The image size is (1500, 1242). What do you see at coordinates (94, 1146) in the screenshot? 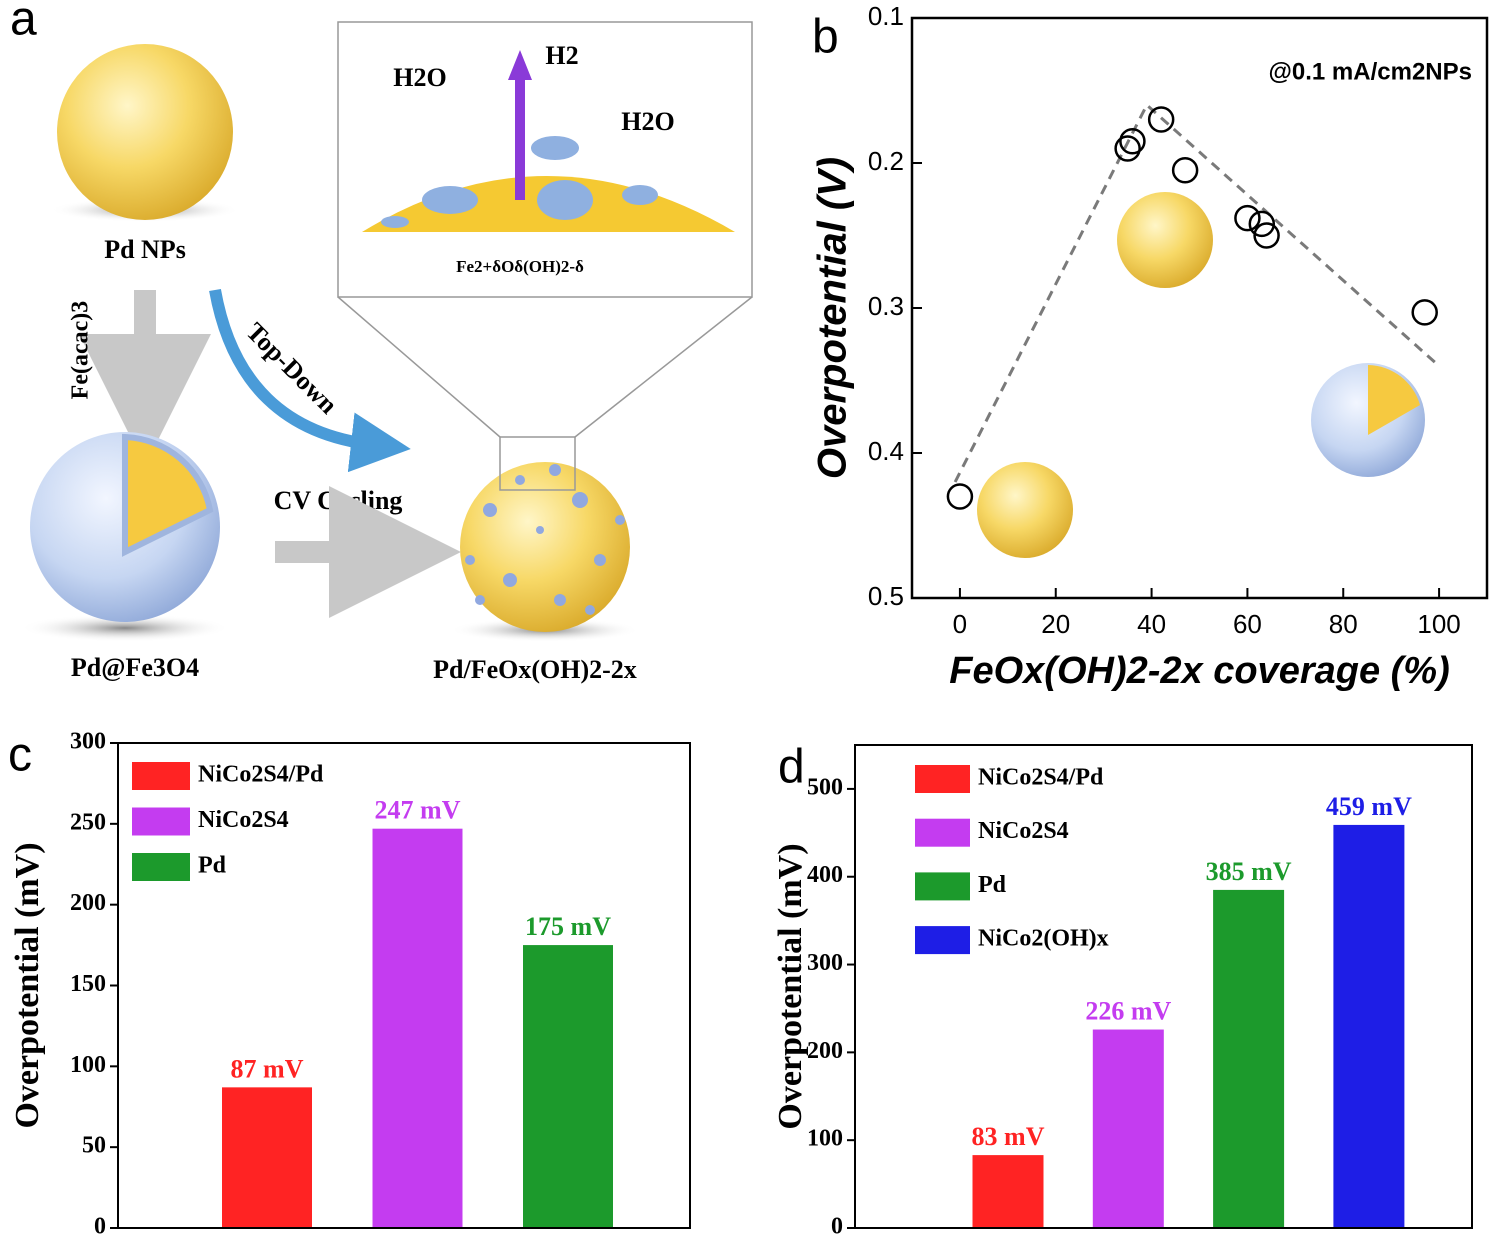
I see `y-tick-label: 50` at bounding box center [94, 1146].